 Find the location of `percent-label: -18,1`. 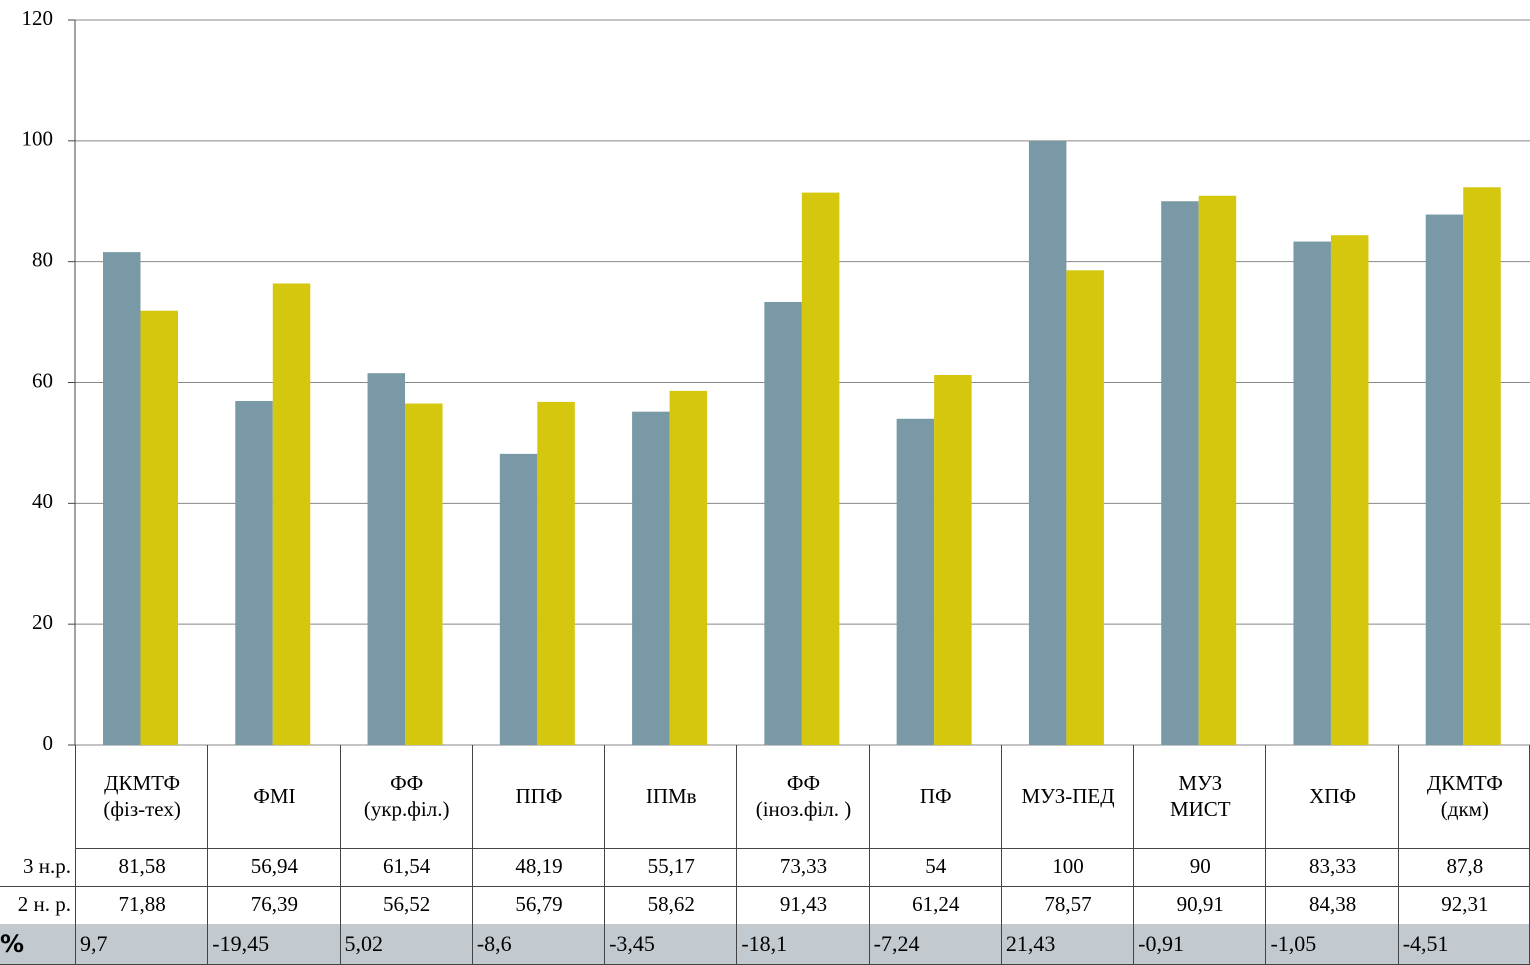

percent-label: -18,1 is located at coordinates (803, 944).